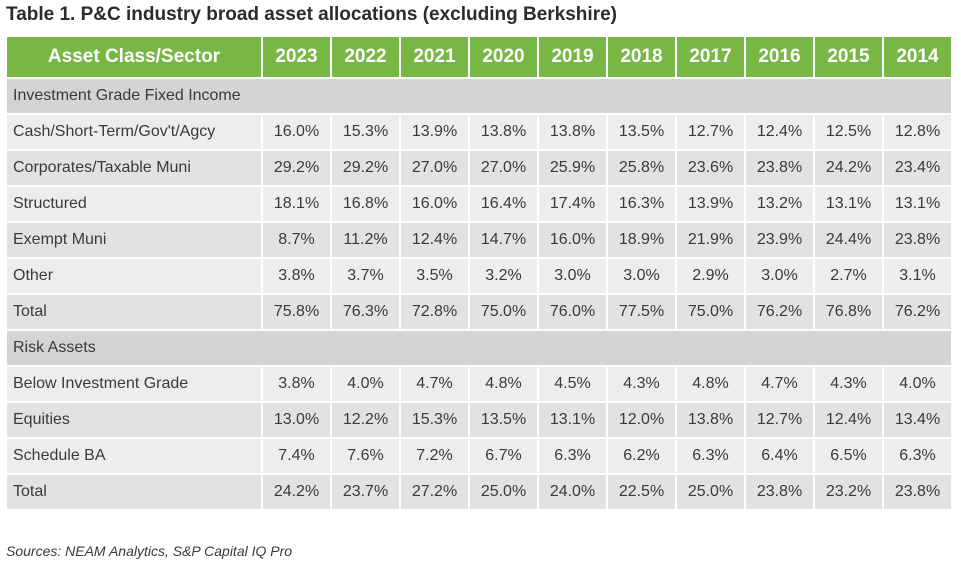  What do you see at coordinates (503, 240) in the screenshot?
I see `table-cell: 14.7%` at bounding box center [503, 240].